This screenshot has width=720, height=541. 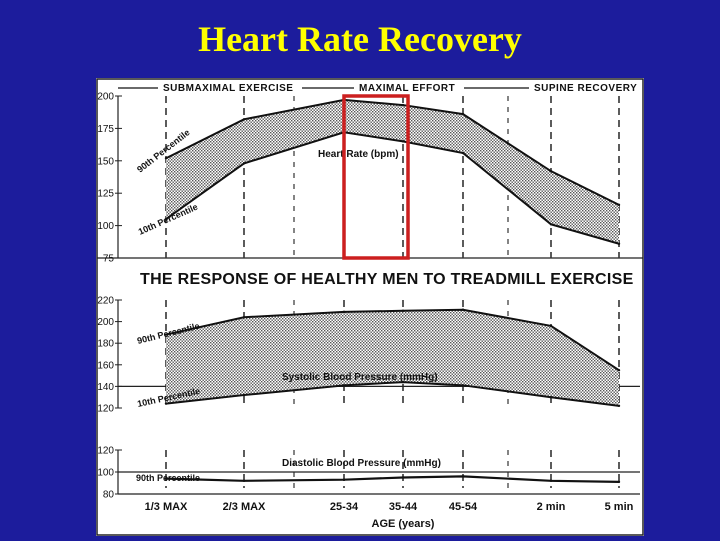 What do you see at coordinates (392, 357) in the screenshot?
I see `systolic-percentile-band` at bounding box center [392, 357].